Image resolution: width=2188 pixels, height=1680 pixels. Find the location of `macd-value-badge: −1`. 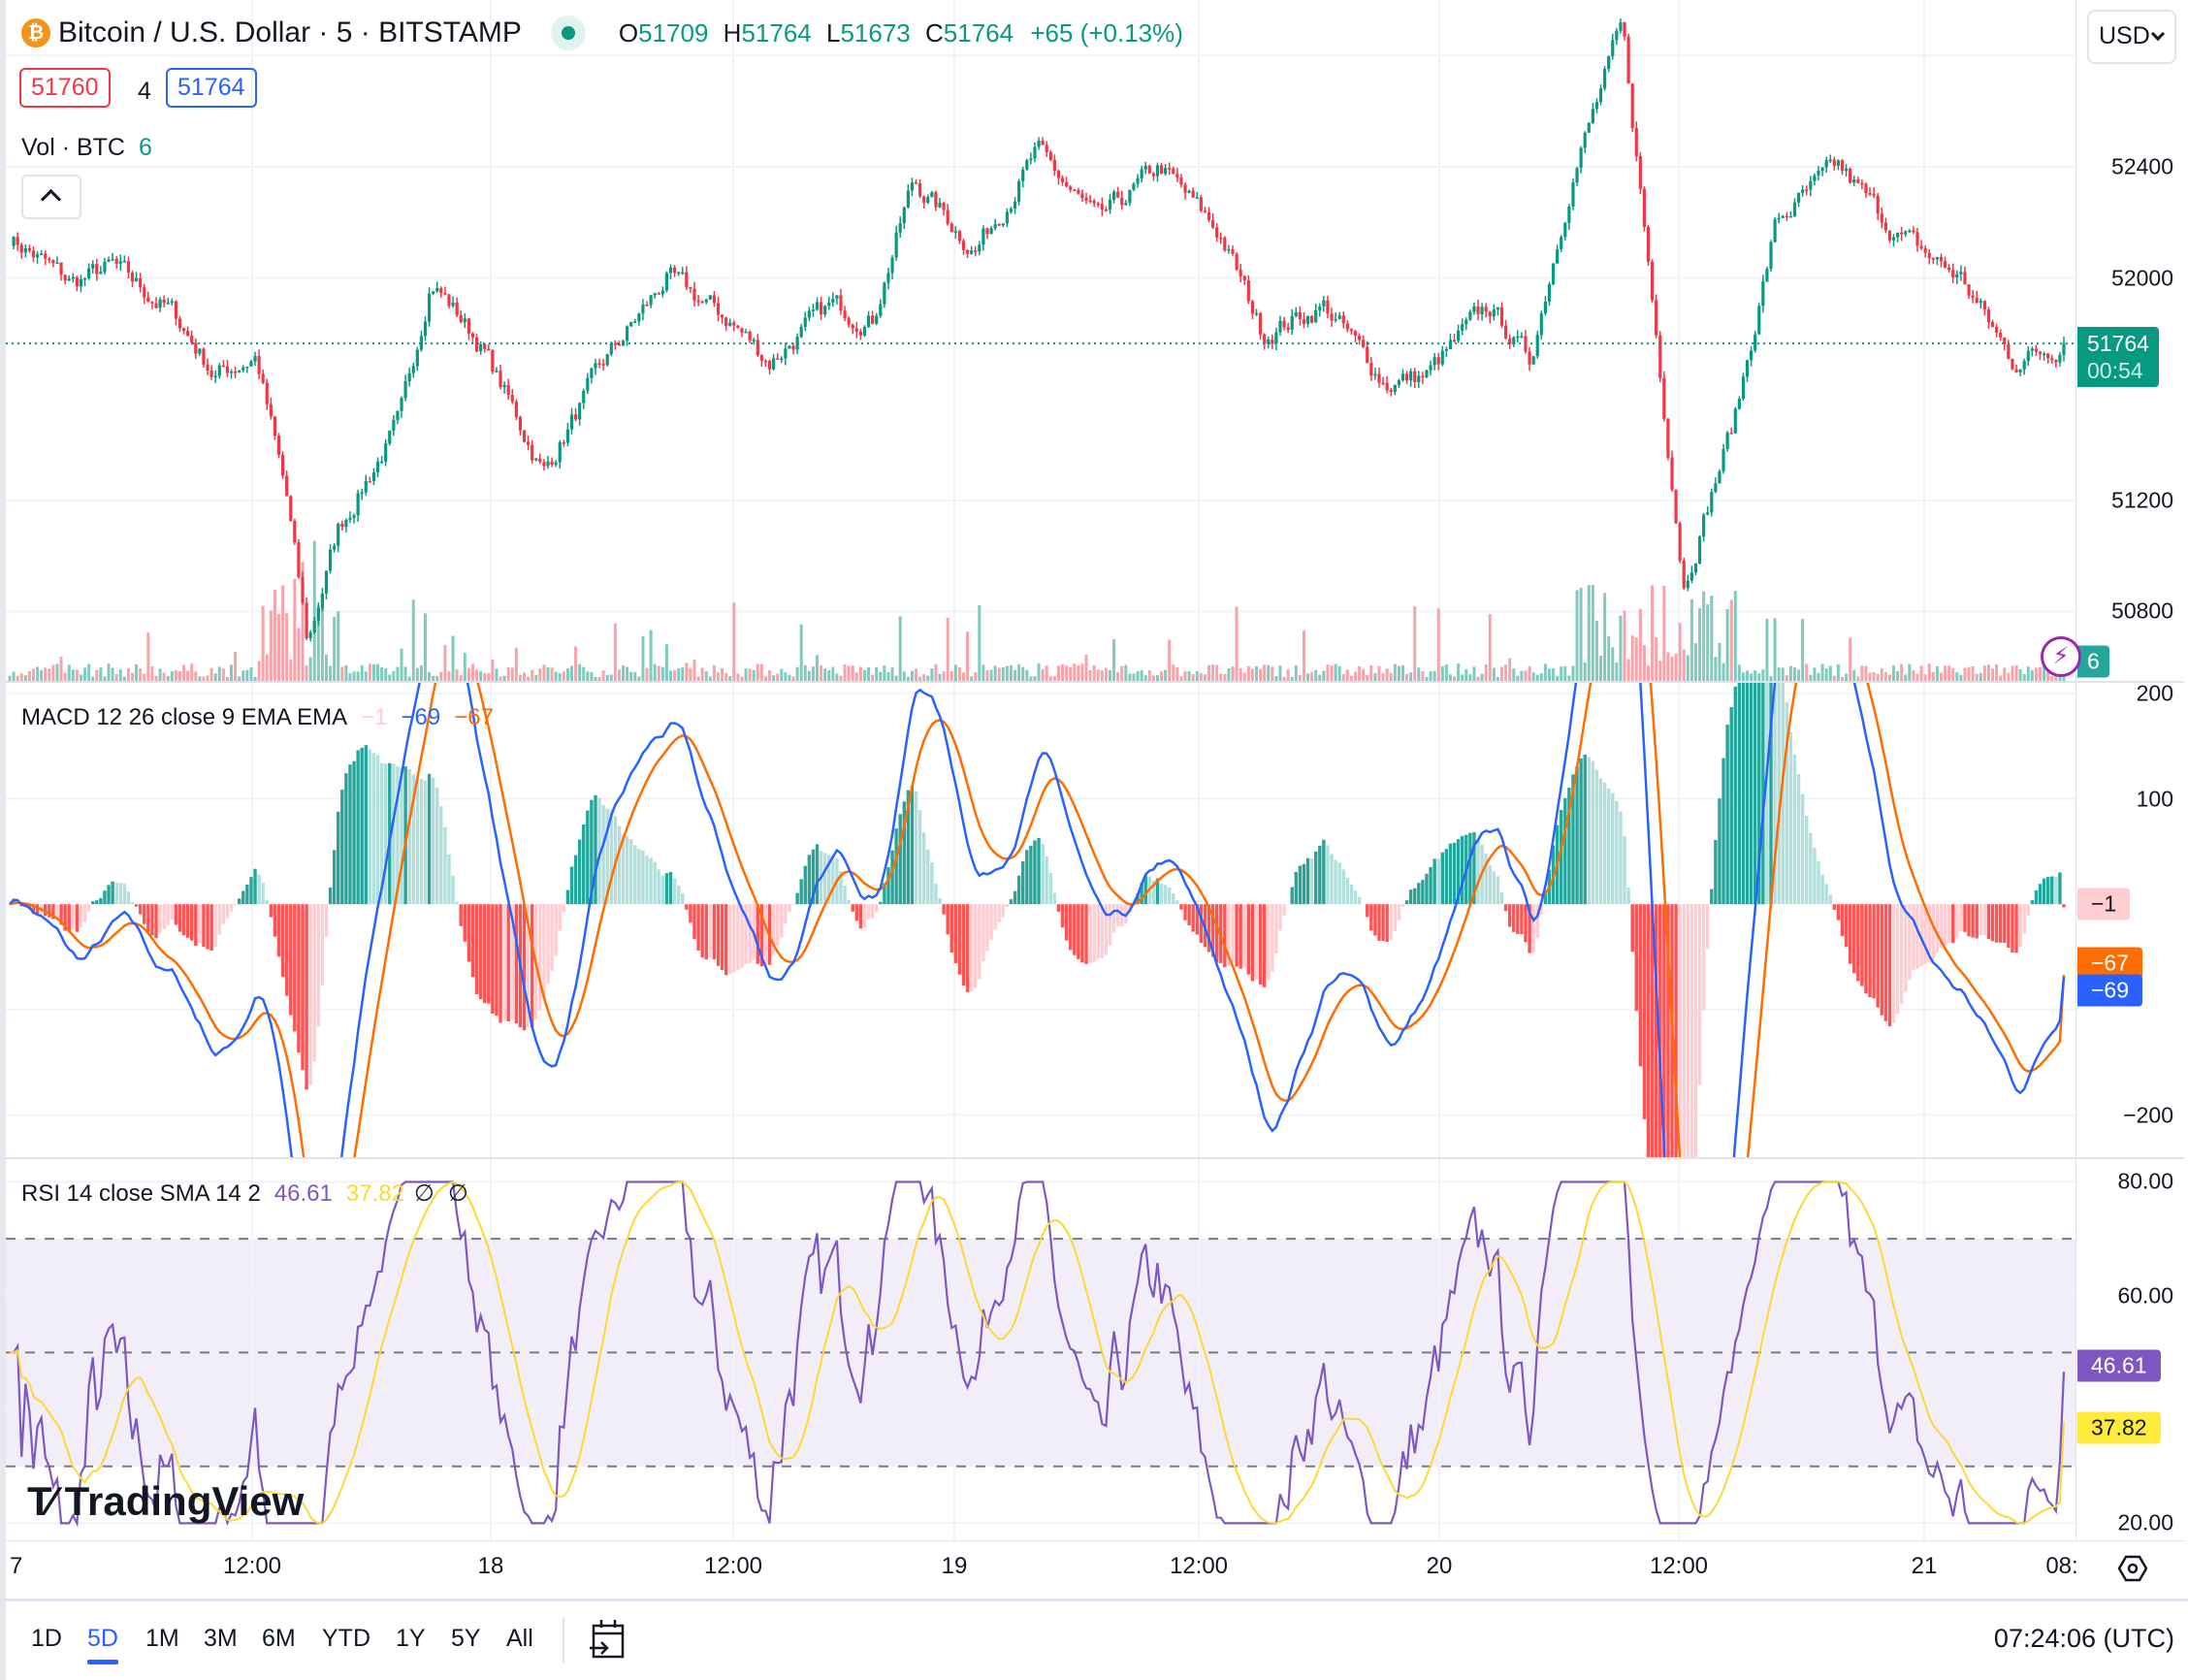

macd-value-badge: −1 is located at coordinates (2104, 904).